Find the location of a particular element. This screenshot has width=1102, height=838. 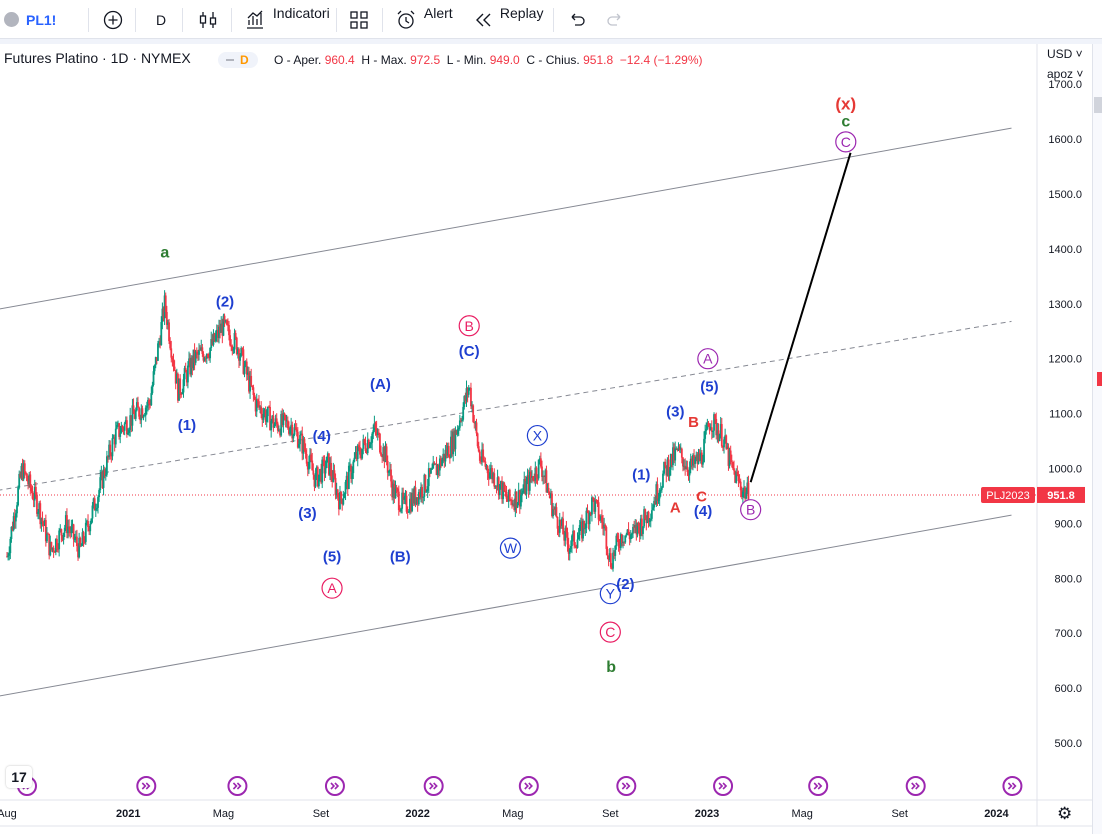

wave-label: (5) is located at coordinates (332, 557).